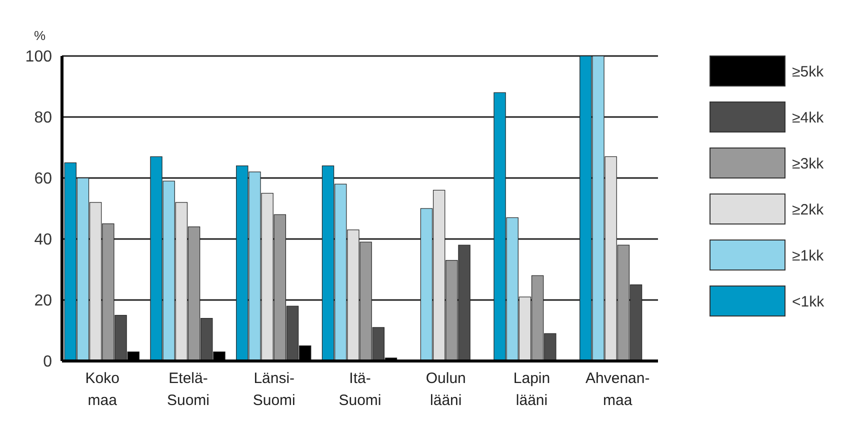 This screenshot has height=423, width=843. I want to click on legend-label: ≥1kk, so click(808, 255).